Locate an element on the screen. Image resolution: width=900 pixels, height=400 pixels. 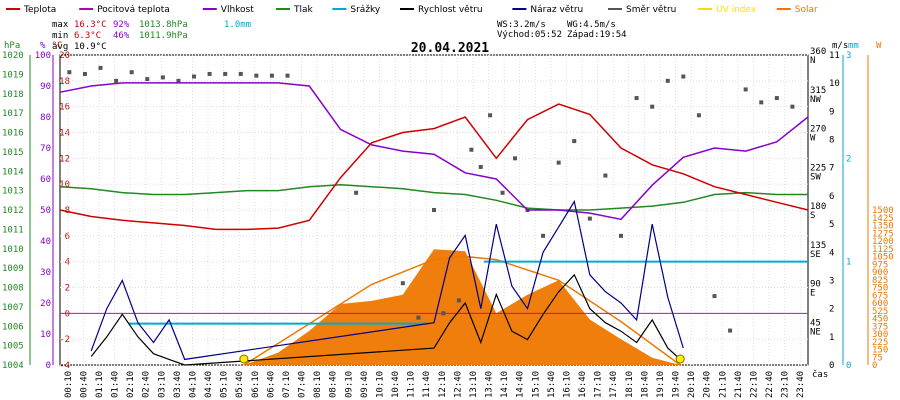
legend-label: Tlak is located at coordinates (303, 10).